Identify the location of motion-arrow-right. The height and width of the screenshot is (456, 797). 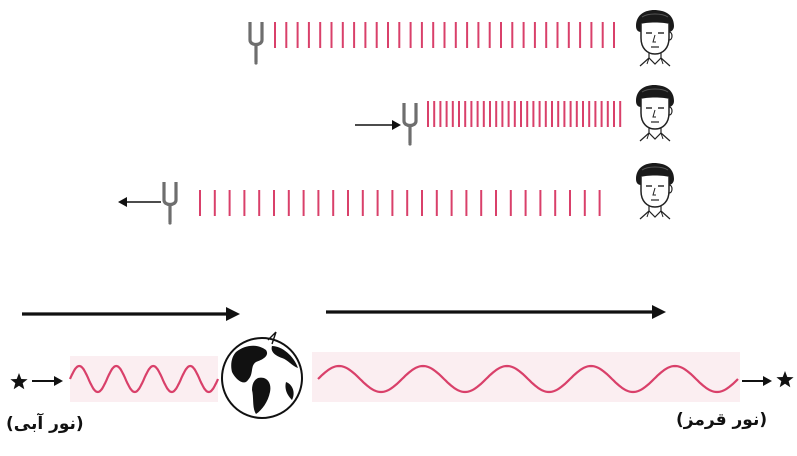
(496, 312).